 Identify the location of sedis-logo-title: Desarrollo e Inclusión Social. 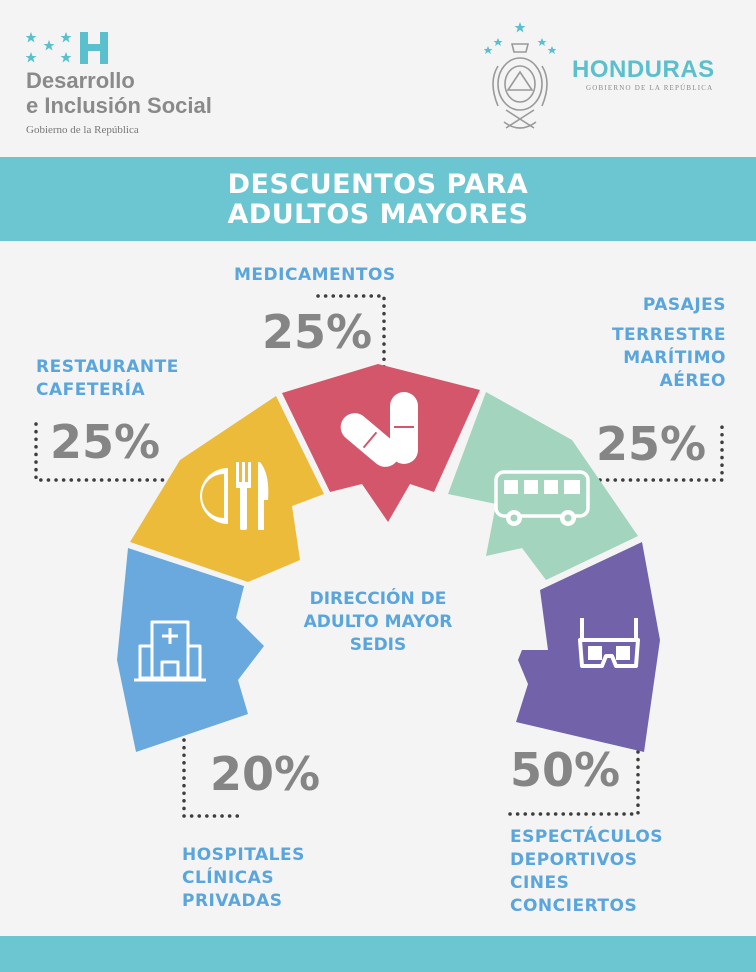
(119, 93).